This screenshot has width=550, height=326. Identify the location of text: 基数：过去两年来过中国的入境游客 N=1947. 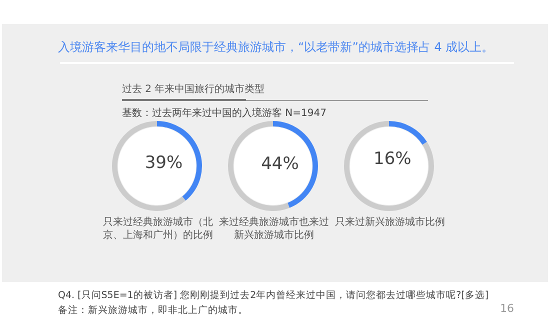
(224, 113).